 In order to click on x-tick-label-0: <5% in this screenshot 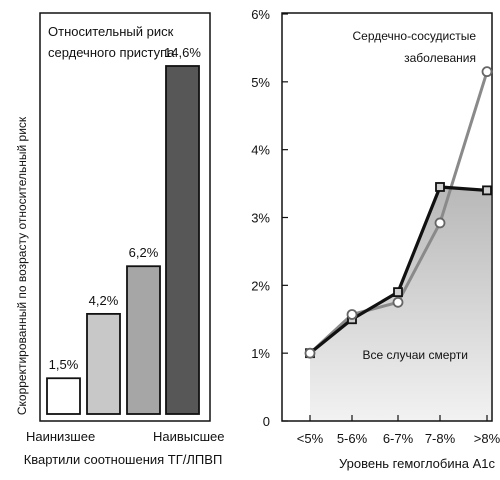, I will do `click(310, 438)`.